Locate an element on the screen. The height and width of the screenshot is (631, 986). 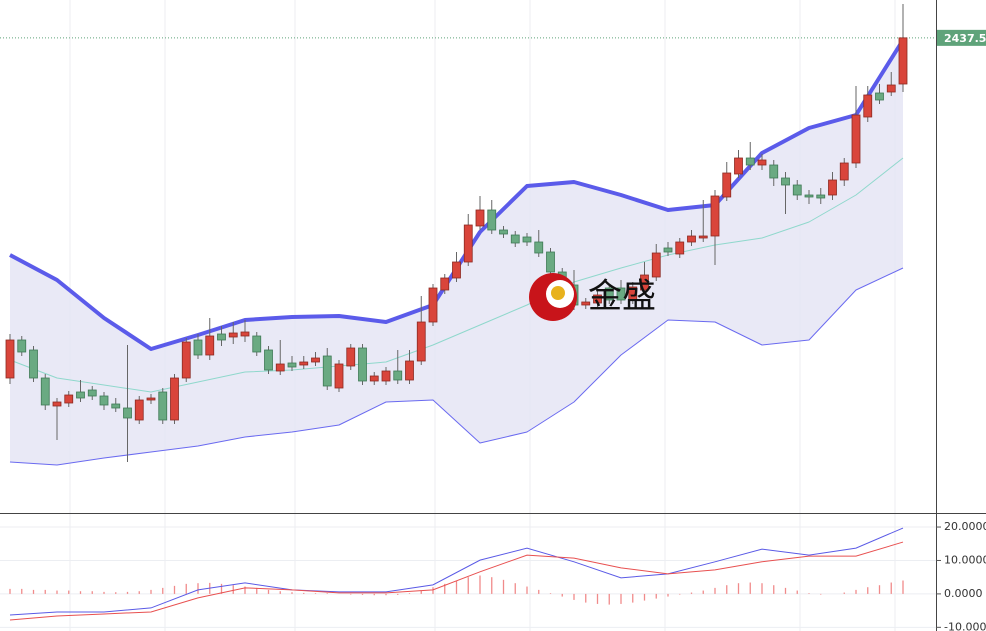
y-tick-label: 20.0000 is located at coordinates (965, 526).